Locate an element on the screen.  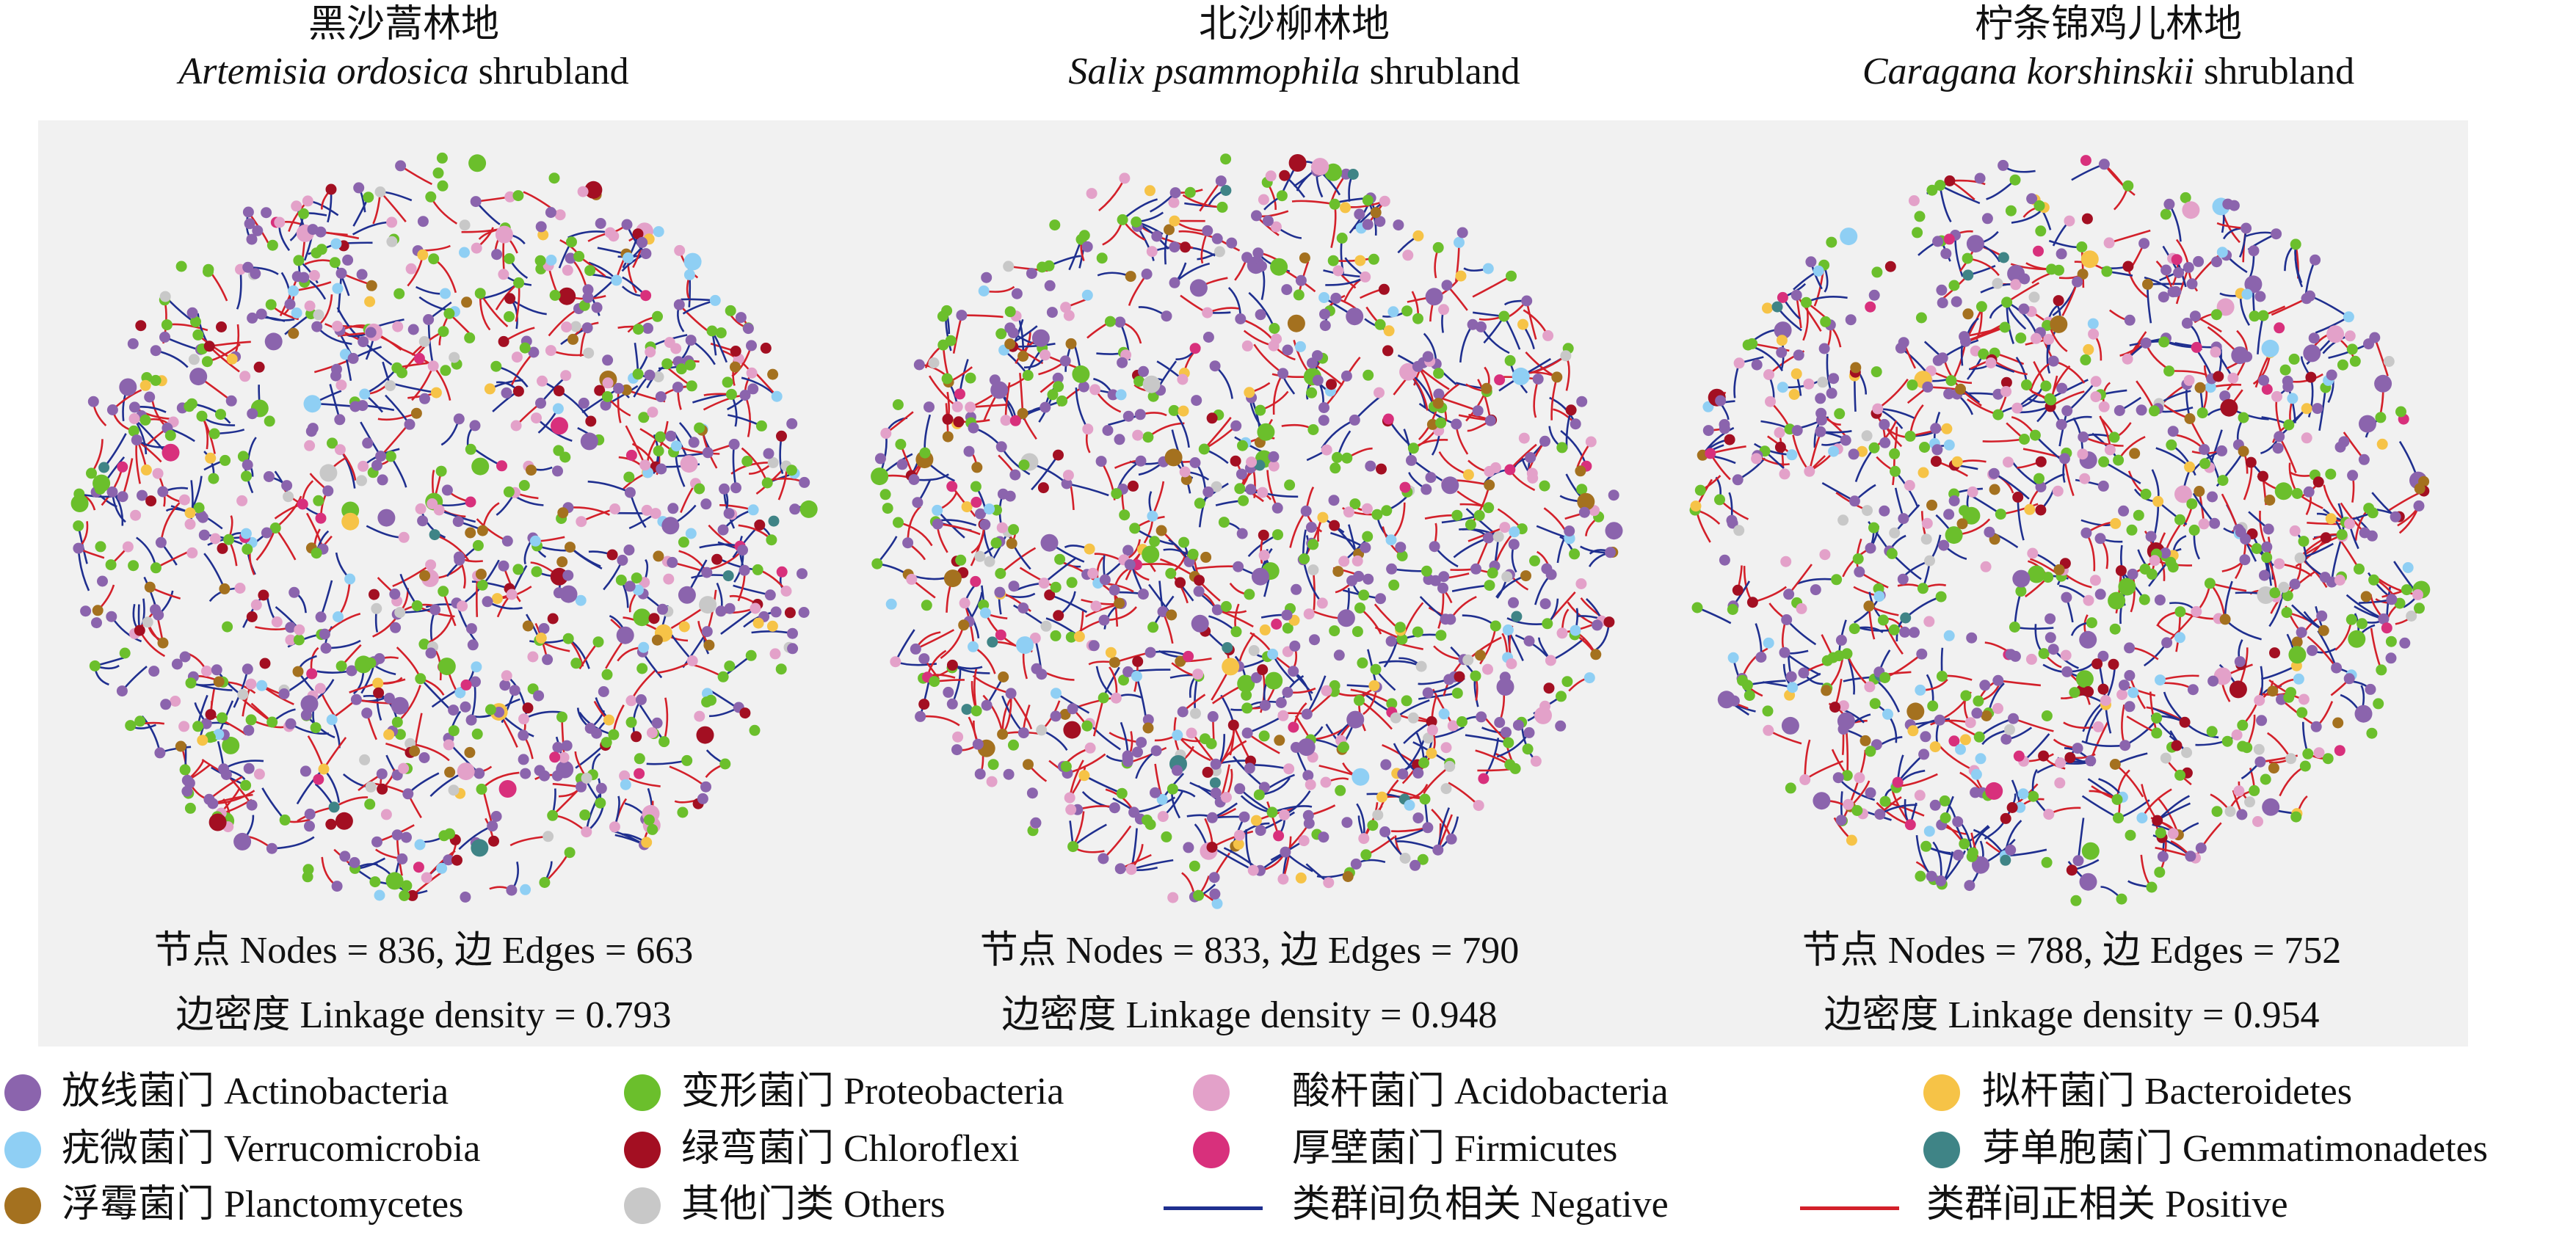
negative-edge is located at coordinates (2243, 630).